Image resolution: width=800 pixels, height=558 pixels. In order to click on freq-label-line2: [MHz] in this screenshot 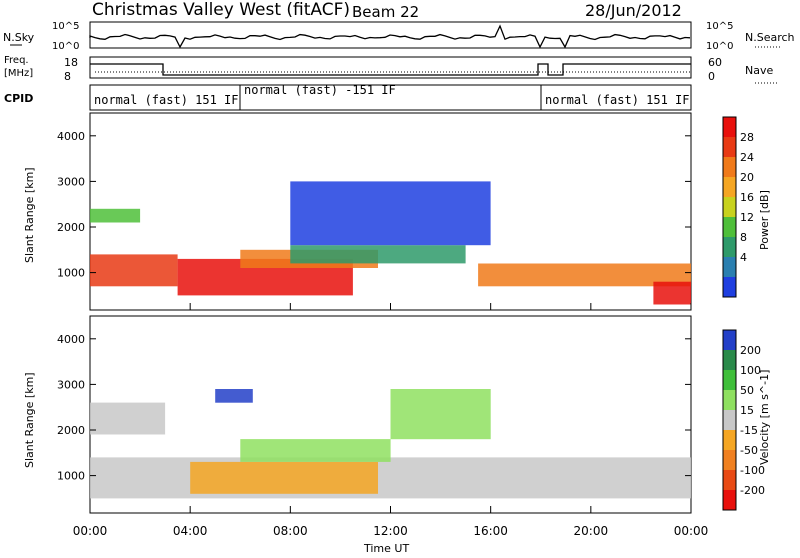, I will do `click(18, 73)`.